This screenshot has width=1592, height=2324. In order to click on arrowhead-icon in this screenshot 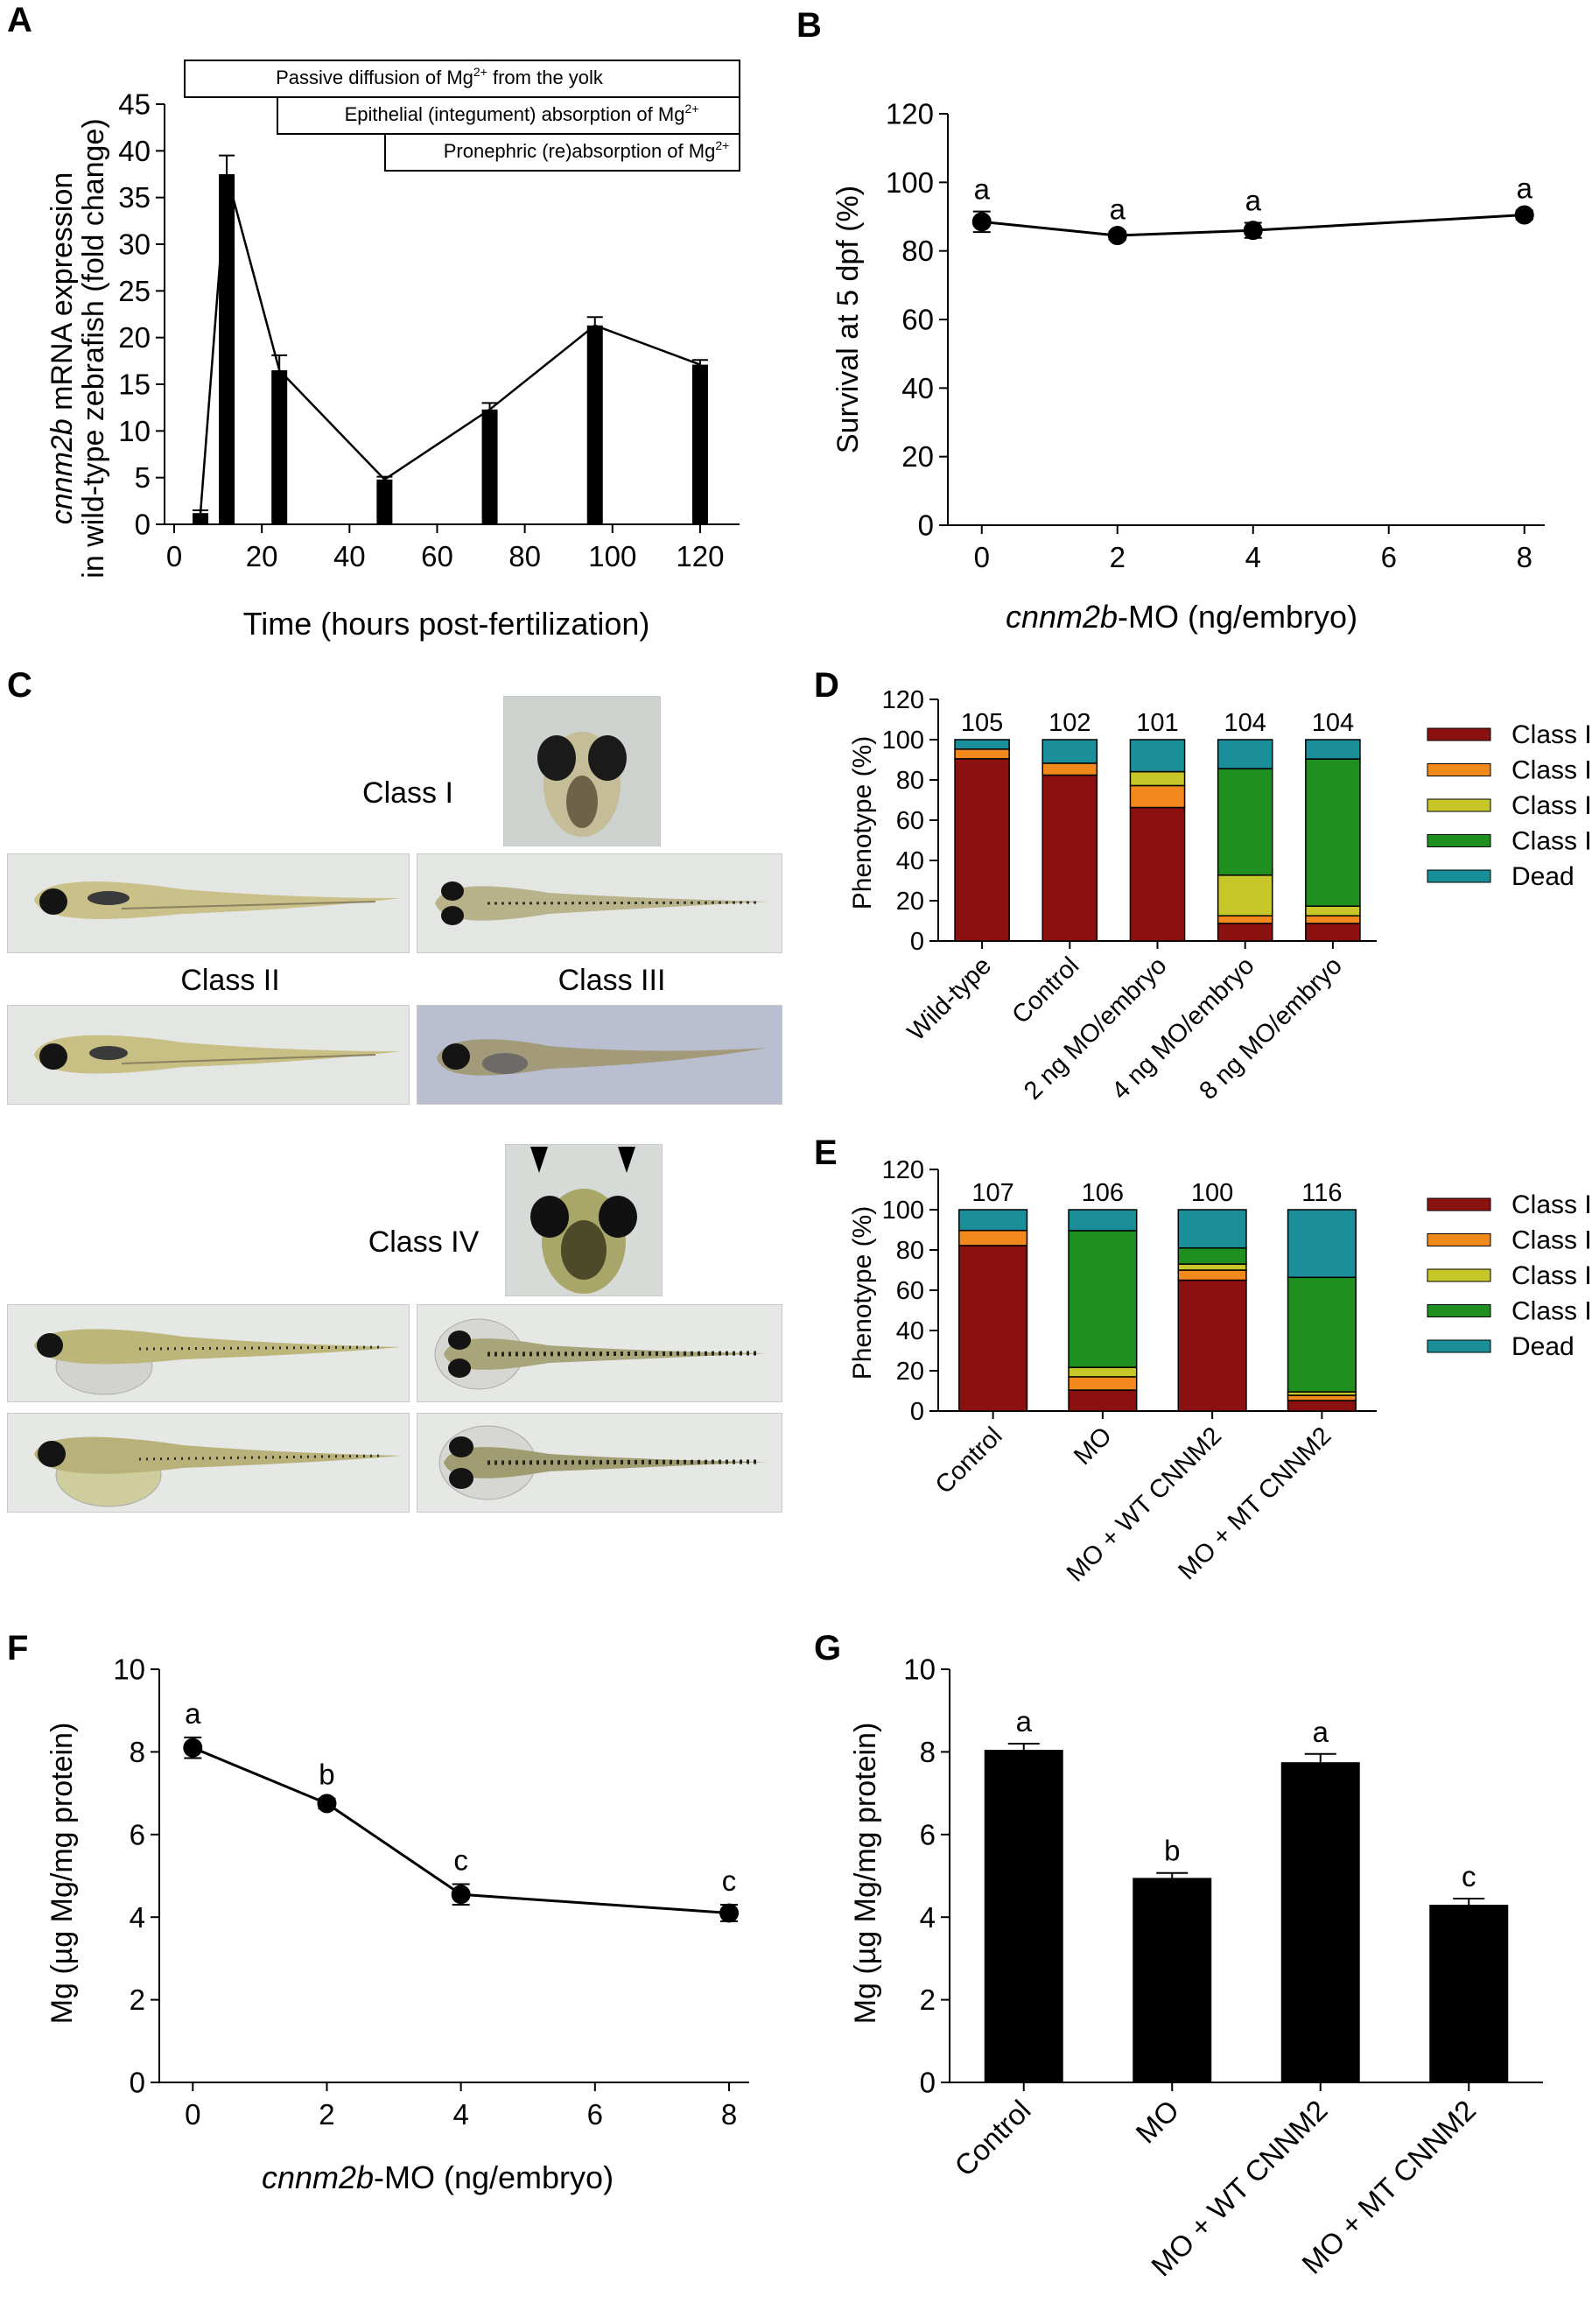, I will do `click(626, 1160)`.